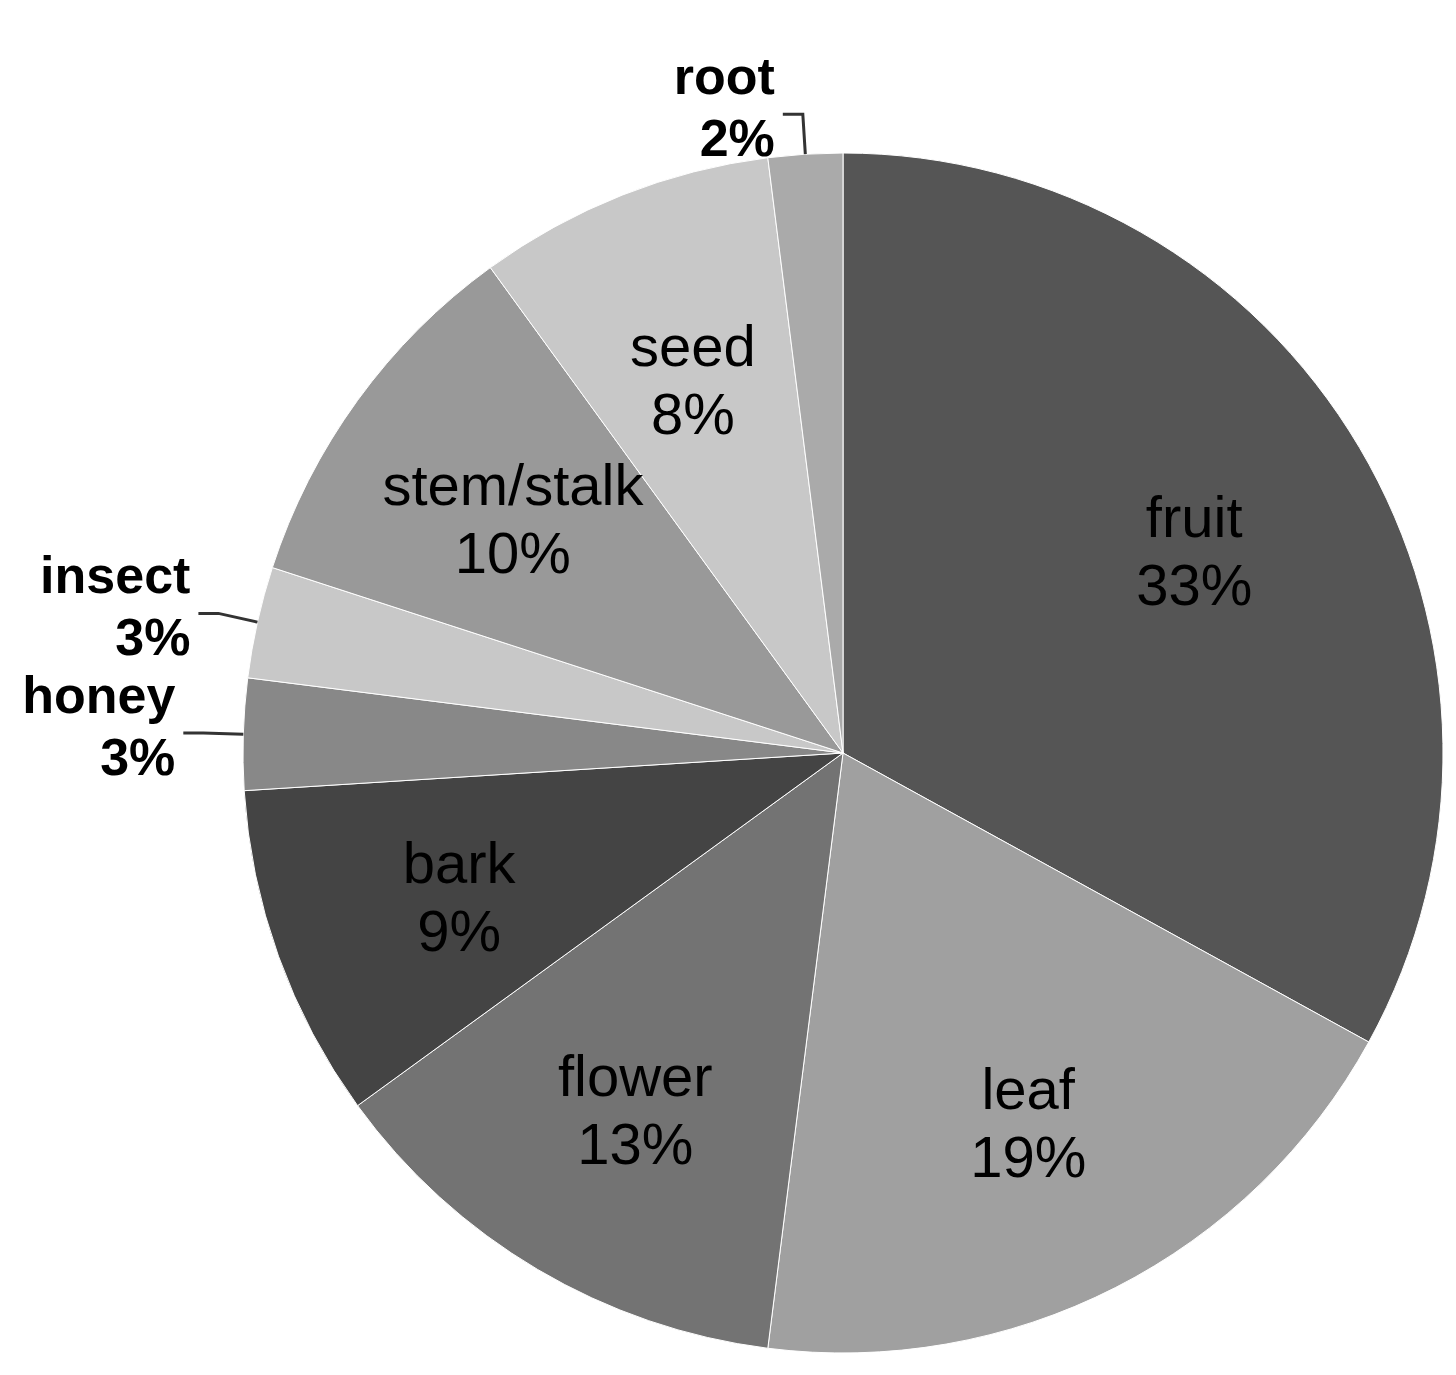  I want to click on slice-label: fruit, so click(1194, 517).